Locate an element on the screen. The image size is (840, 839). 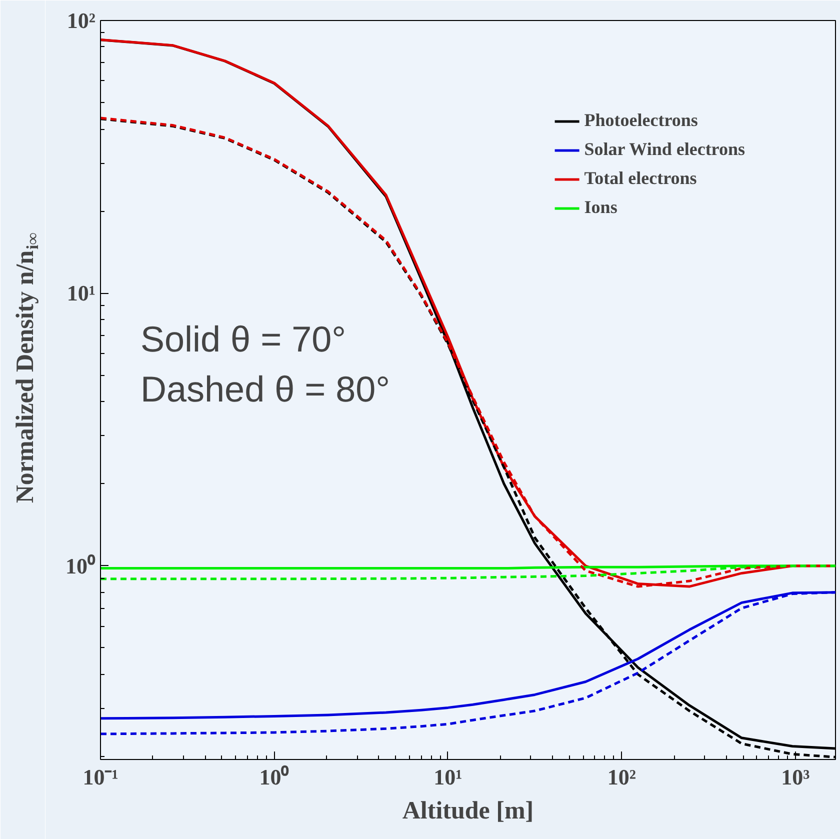
legend-label: Photoelectrons is located at coordinates (641, 120).